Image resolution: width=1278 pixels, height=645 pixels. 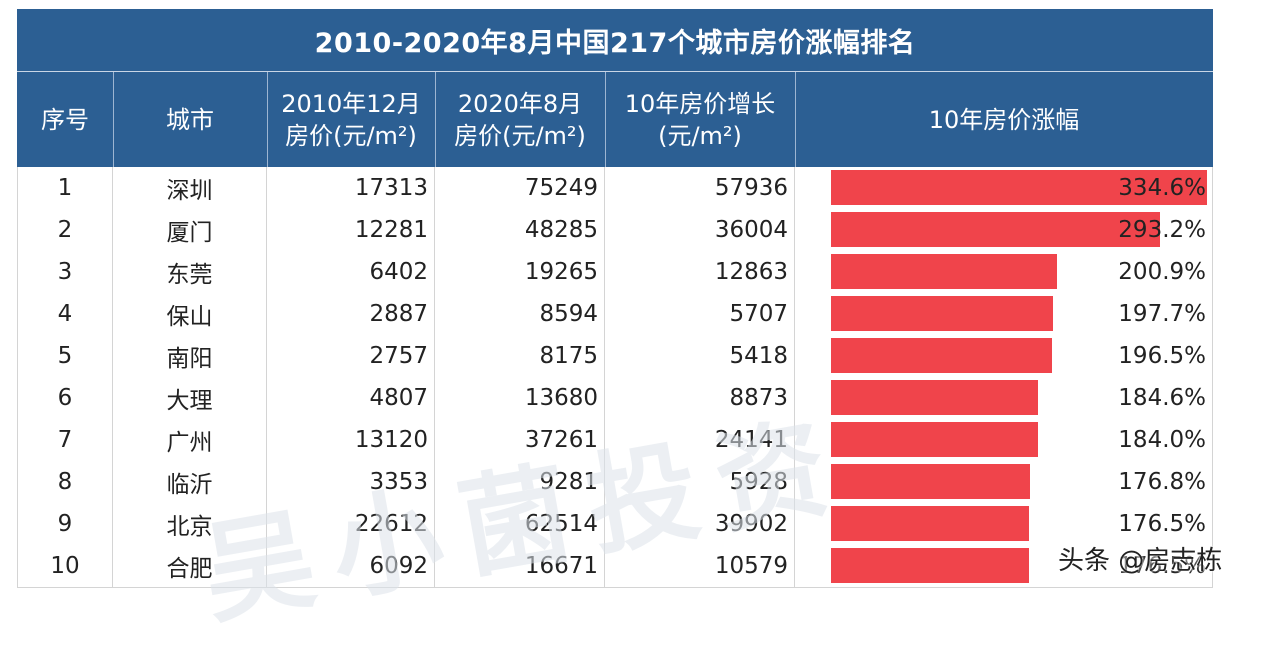 I want to click on header-rank-label: 序号, so click(x=65, y=119).